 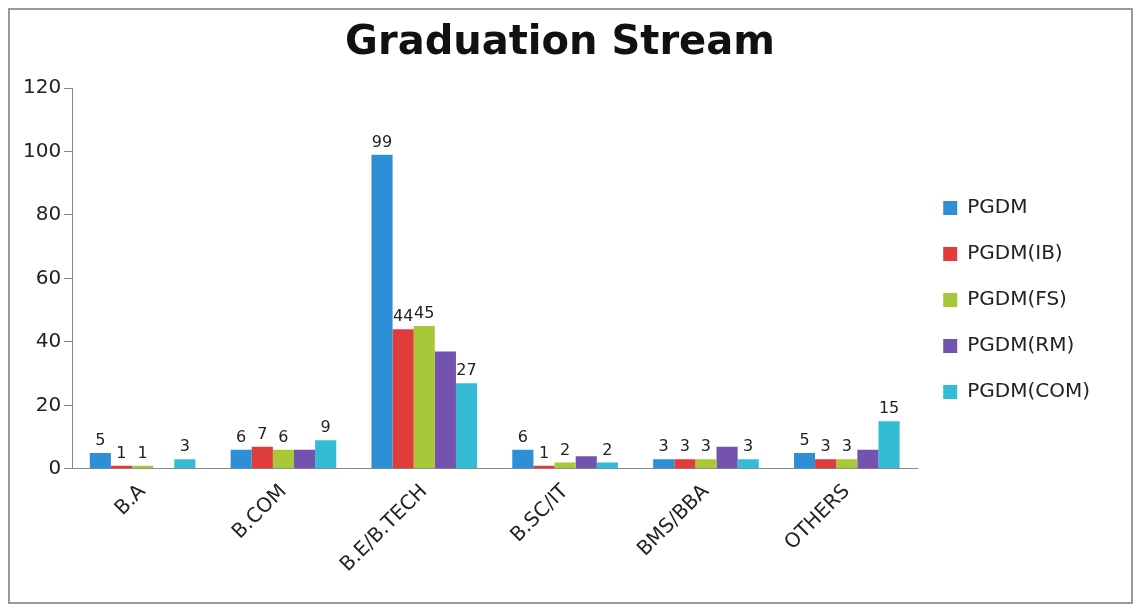 What do you see at coordinates (42, 86) in the screenshot?
I see `y-tick-label: 120` at bounding box center [42, 86].